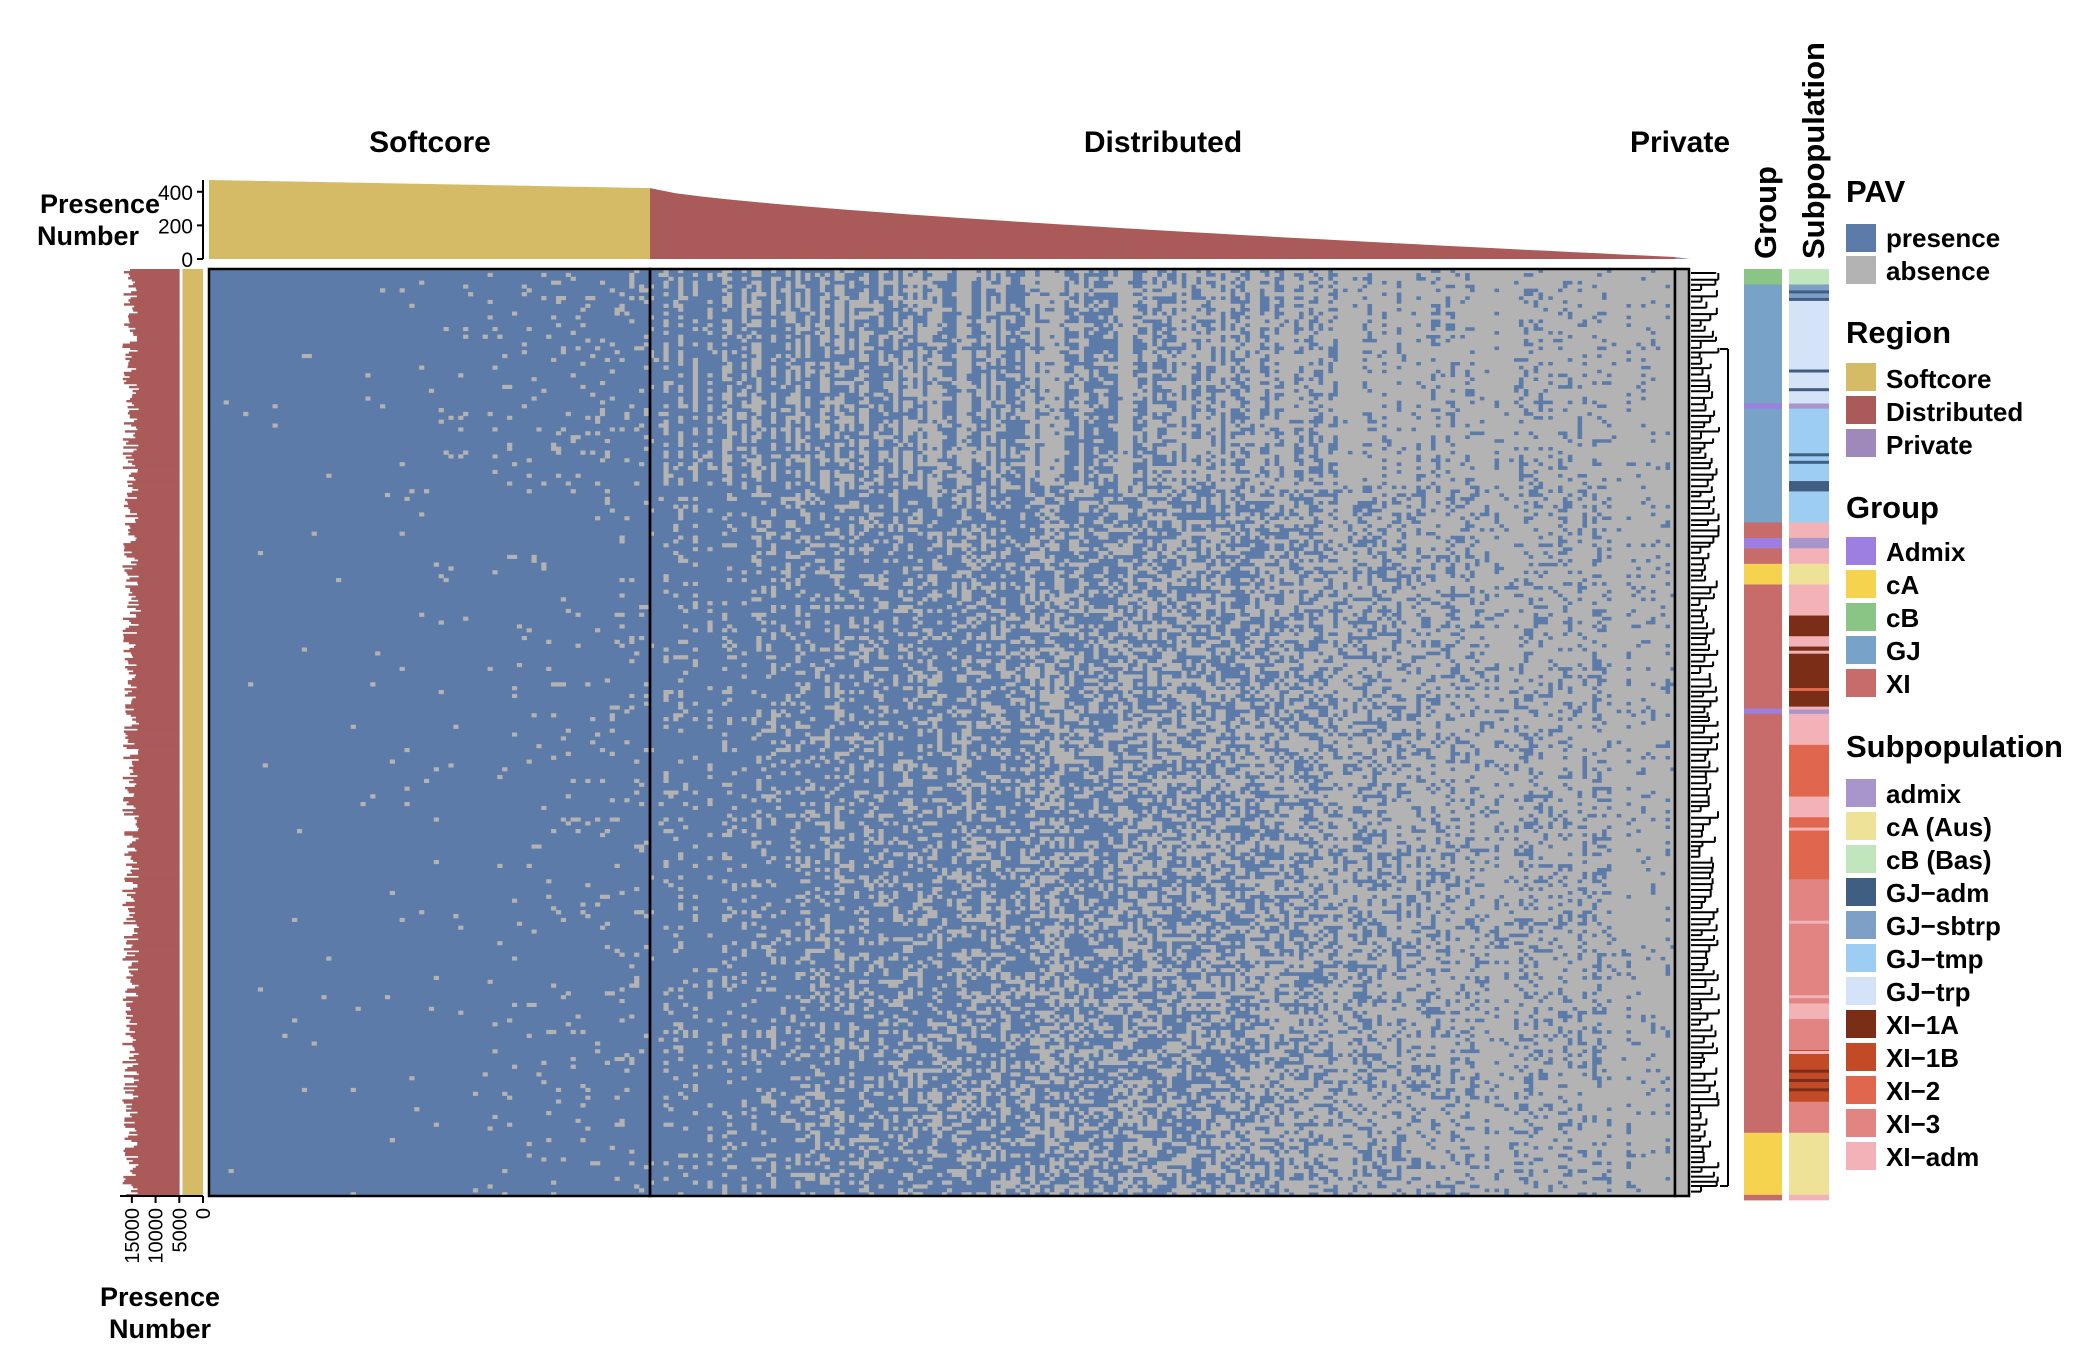 The width and height of the screenshot is (2097, 1361). What do you see at coordinates (1932, 1157) in the screenshot?
I see `legend-label-xi-adm: XI−adm` at bounding box center [1932, 1157].